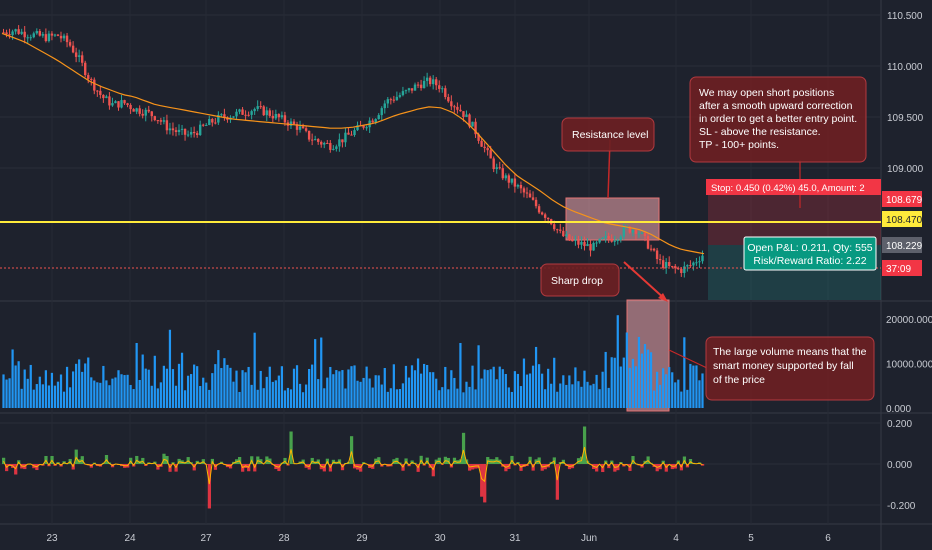 The image size is (932, 550). I want to click on resistance-zone, so click(612, 219).